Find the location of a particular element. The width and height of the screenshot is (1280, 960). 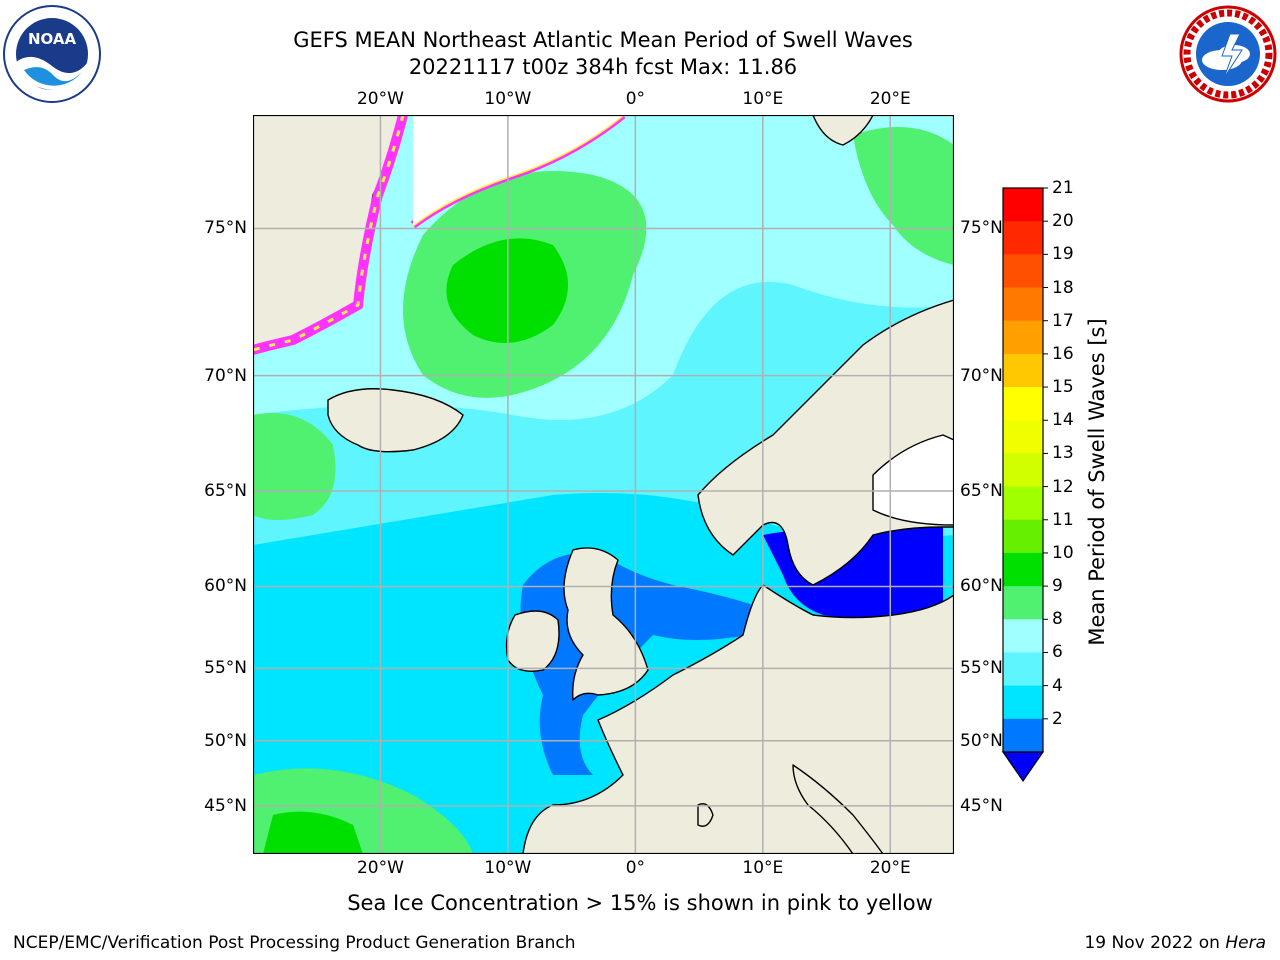

lon-tick-label-bottom: 20°W is located at coordinates (380, 868).